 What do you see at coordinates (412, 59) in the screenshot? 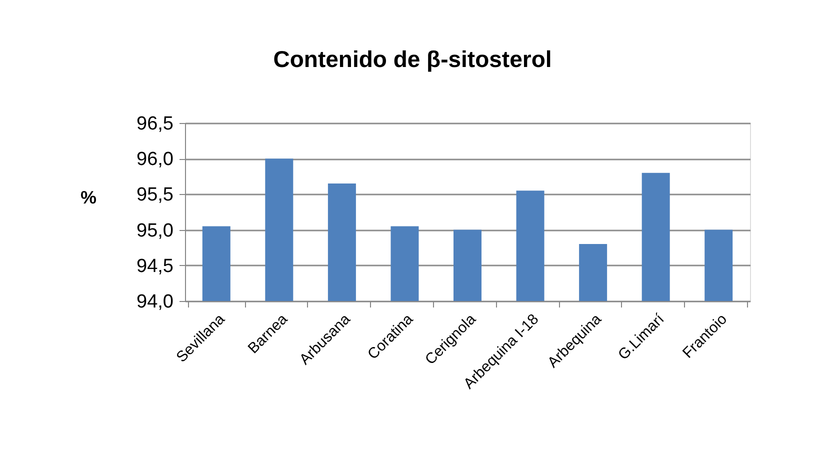
I see `chart-title: Contenido de β-sitosterol` at bounding box center [412, 59].